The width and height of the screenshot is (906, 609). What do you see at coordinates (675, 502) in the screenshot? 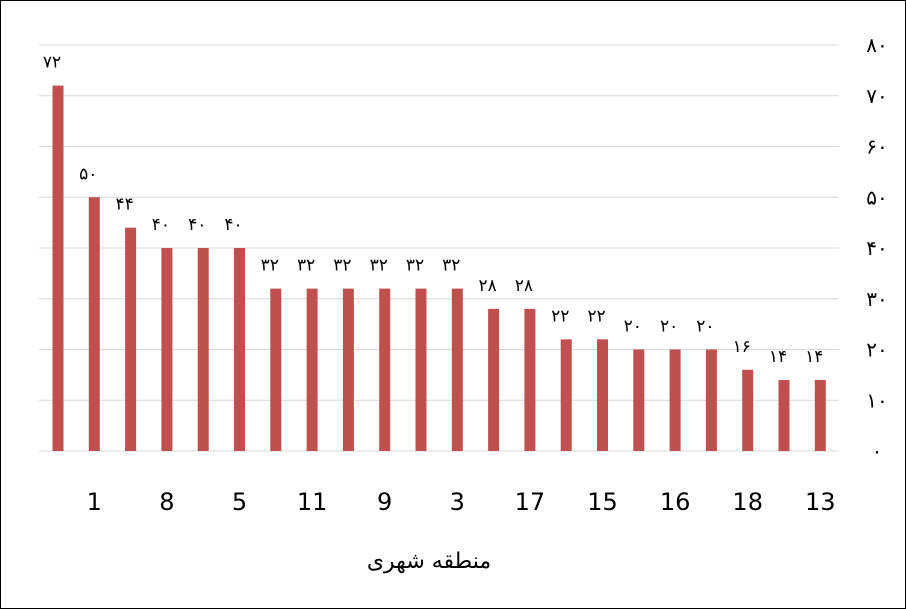
I see `x-tick-label: 16` at bounding box center [675, 502].